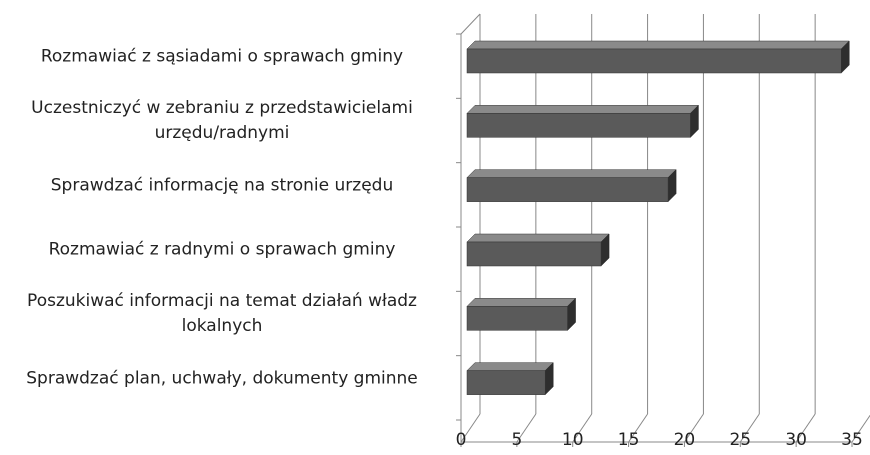 This screenshot has width=870, height=455. I want to click on category-label: Rozmawiać z radnymi o sprawach gminy, so click(222, 249).